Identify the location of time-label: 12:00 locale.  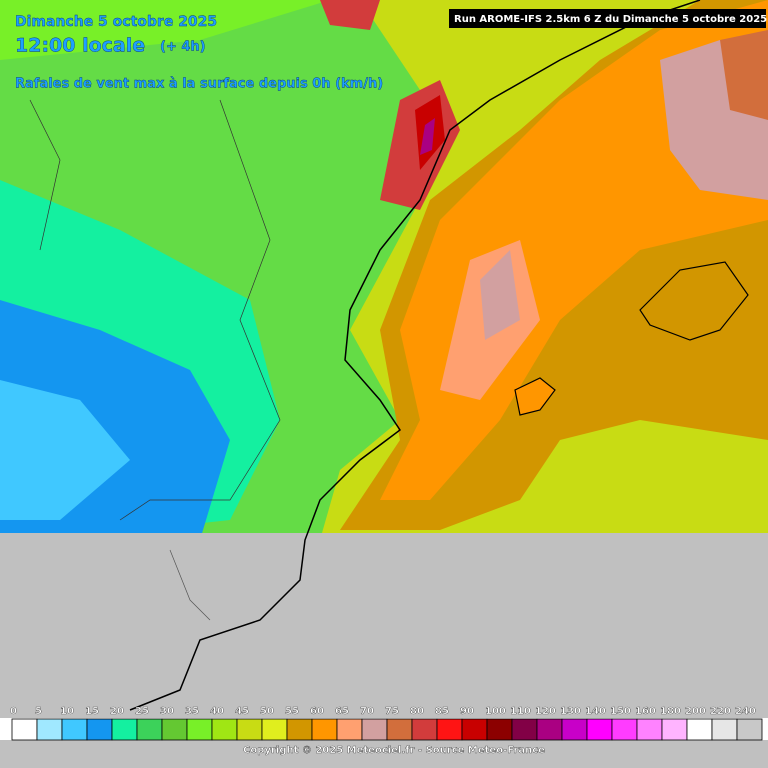
(80, 46).